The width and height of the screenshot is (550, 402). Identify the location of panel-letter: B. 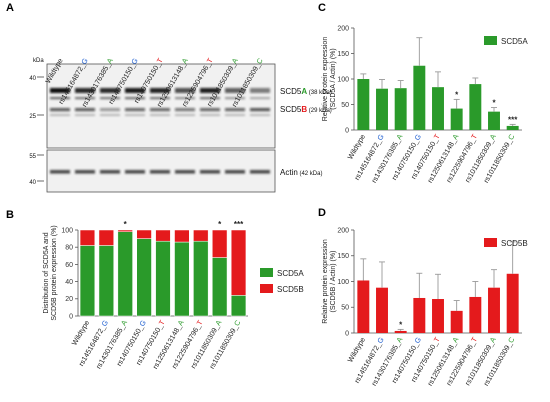
(10, 215).